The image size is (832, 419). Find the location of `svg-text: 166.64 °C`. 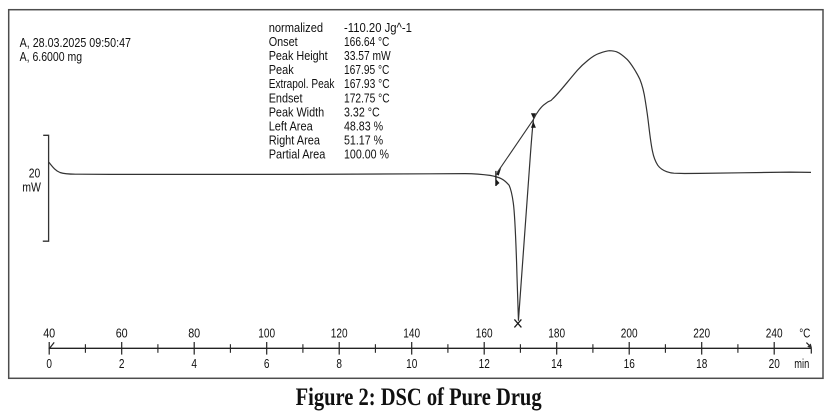

svg-text: 166.64 °C is located at coordinates (366, 42).